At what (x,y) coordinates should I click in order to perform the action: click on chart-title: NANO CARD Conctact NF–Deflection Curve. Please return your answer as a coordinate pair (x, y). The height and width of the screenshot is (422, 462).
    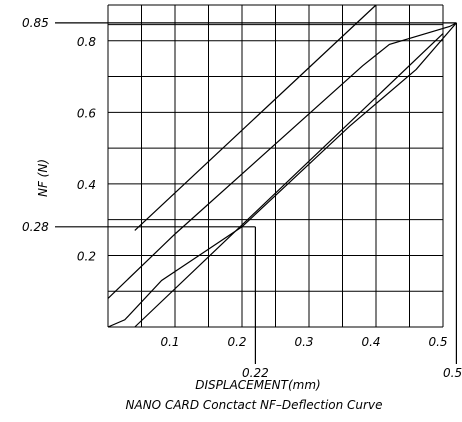
    Looking at the image, I should click on (254, 405).